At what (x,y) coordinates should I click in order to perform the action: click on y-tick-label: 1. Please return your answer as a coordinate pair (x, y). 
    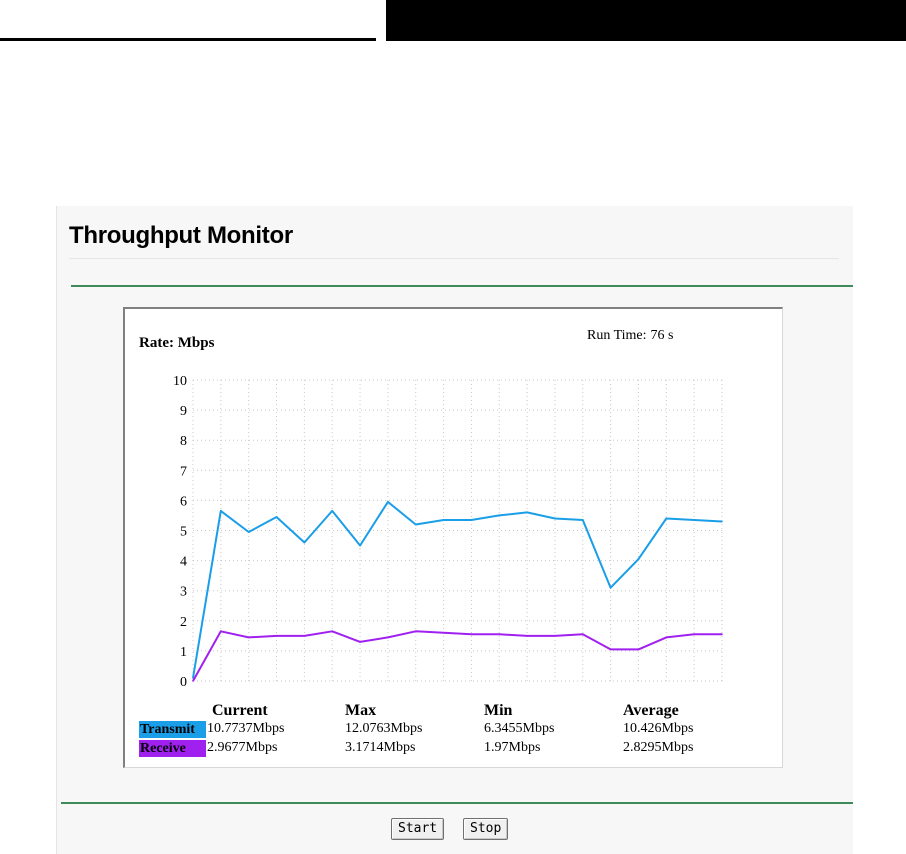
    Looking at the image, I should click on (183, 652).